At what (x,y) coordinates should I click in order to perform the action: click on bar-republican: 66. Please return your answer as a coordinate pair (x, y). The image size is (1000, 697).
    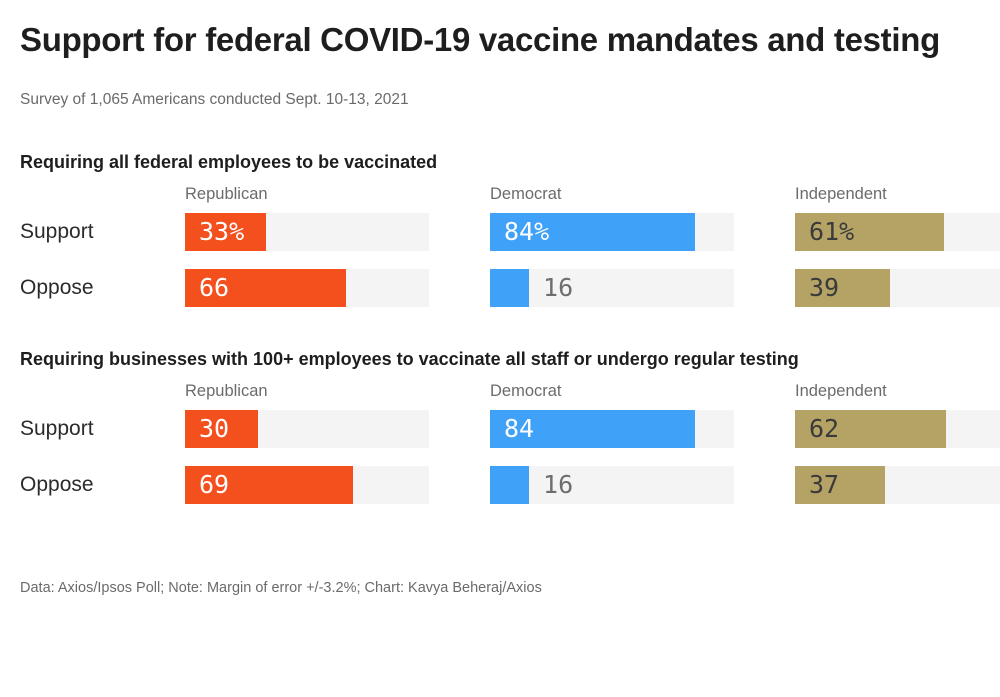
    Looking at the image, I should click on (266, 288).